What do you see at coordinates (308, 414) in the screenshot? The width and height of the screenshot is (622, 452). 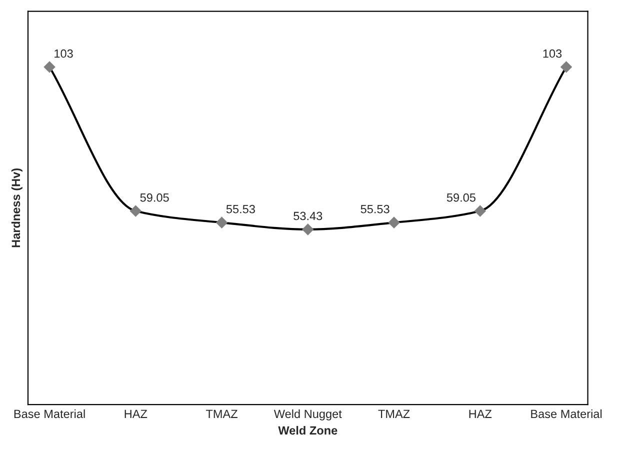 I see `x-tick-label: Weld Nugget` at bounding box center [308, 414].